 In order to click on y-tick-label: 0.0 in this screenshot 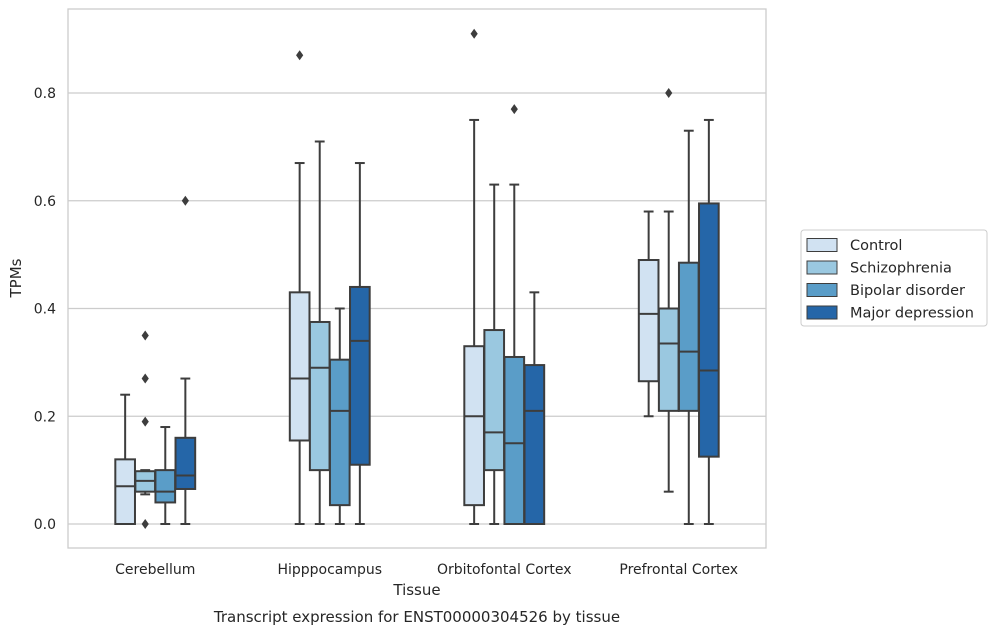, I will do `click(45, 525)`.